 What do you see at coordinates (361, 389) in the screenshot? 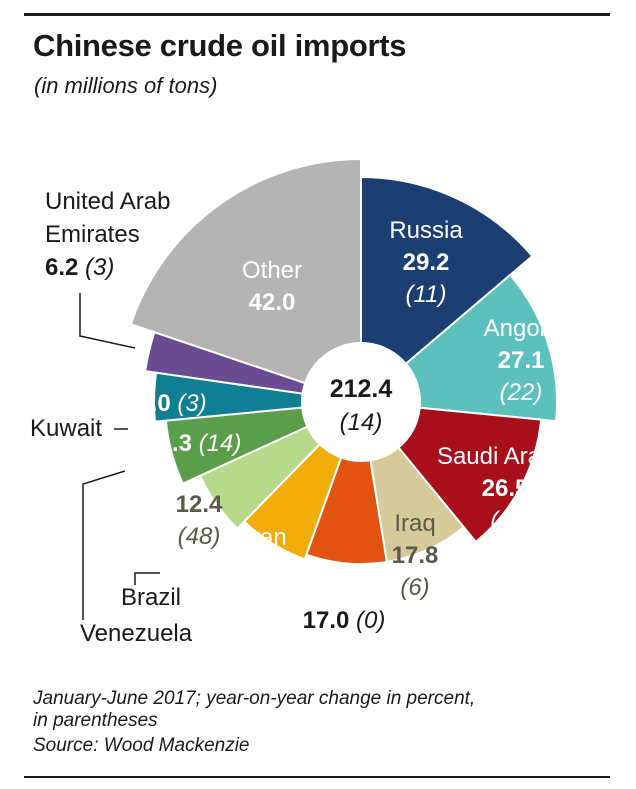
I see `center-total-value: 212.4` at bounding box center [361, 389].